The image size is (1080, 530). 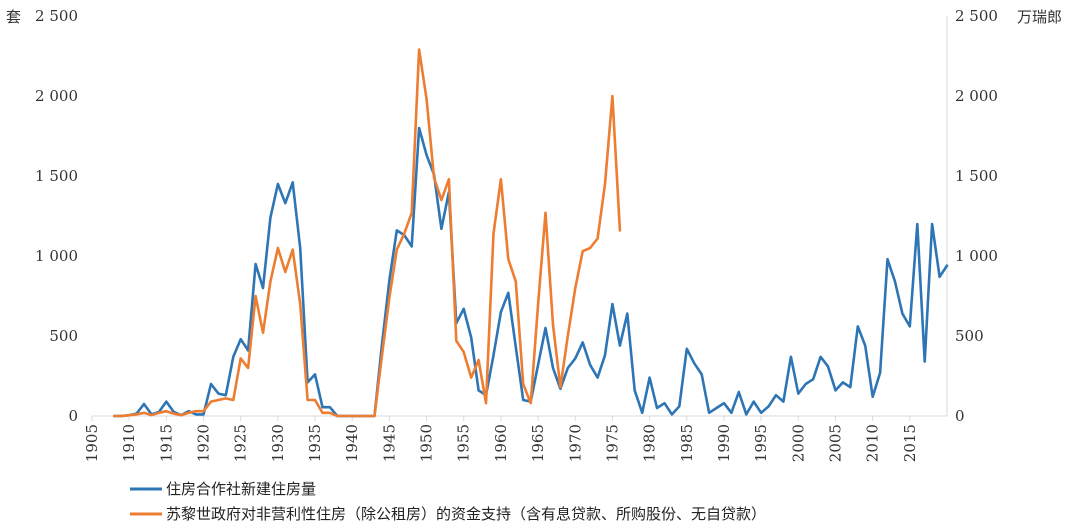 I want to click on x-tick-label: 1975, so click(x=612, y=443).